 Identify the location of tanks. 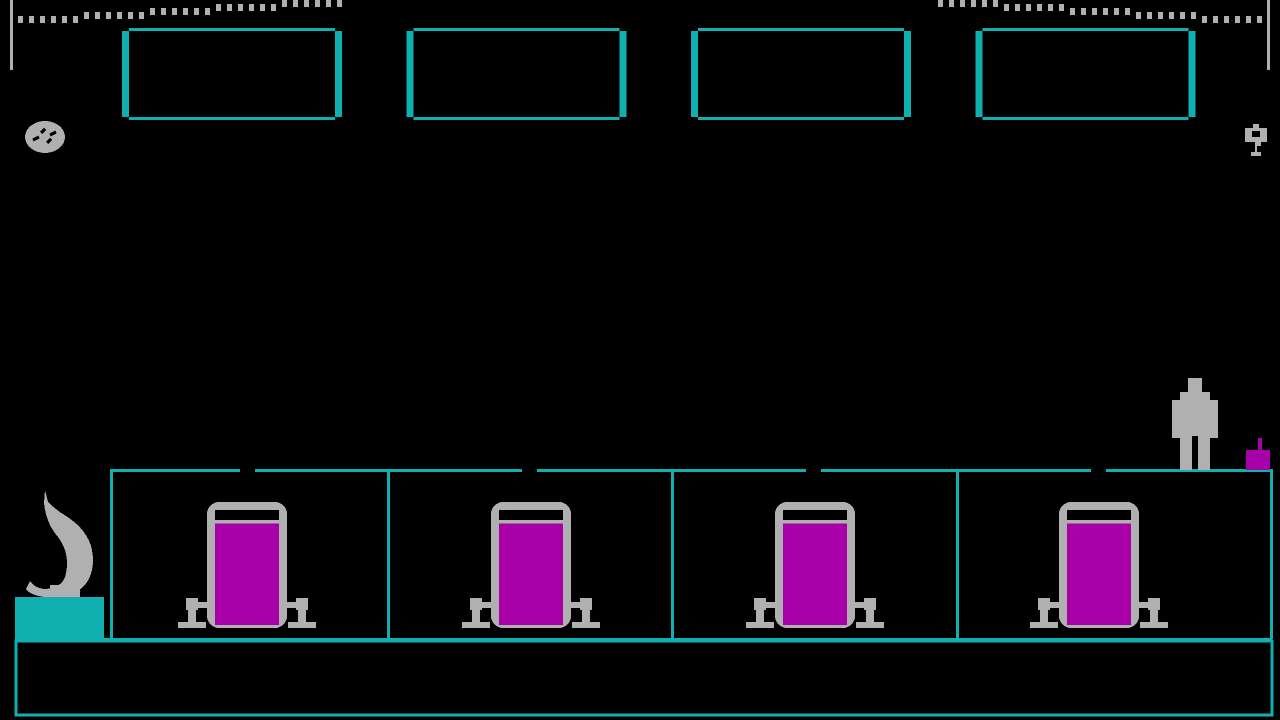
(673, 565).